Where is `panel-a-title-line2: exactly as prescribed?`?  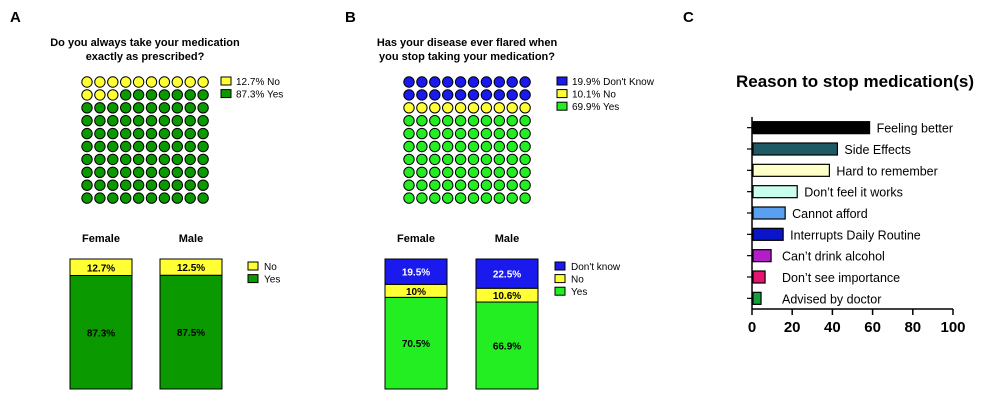
panel-a-title-line2: exactly as prescribed? is located at coordinates (145, 57).